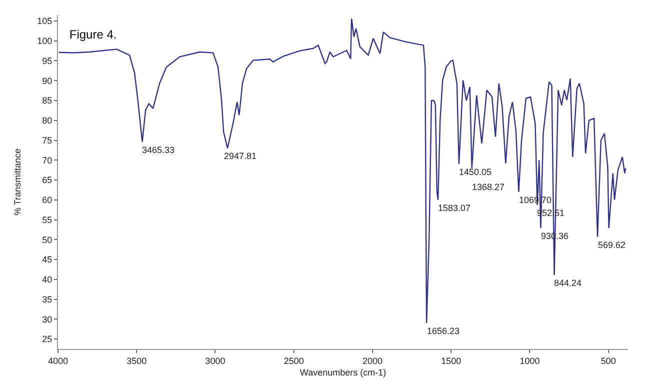 This screenshot has height=383, width=662. Describe the element at coordinates (343, 373) in the screenshot. I see `x-axis-title: Wavenumbers (cm-1)` at that location.